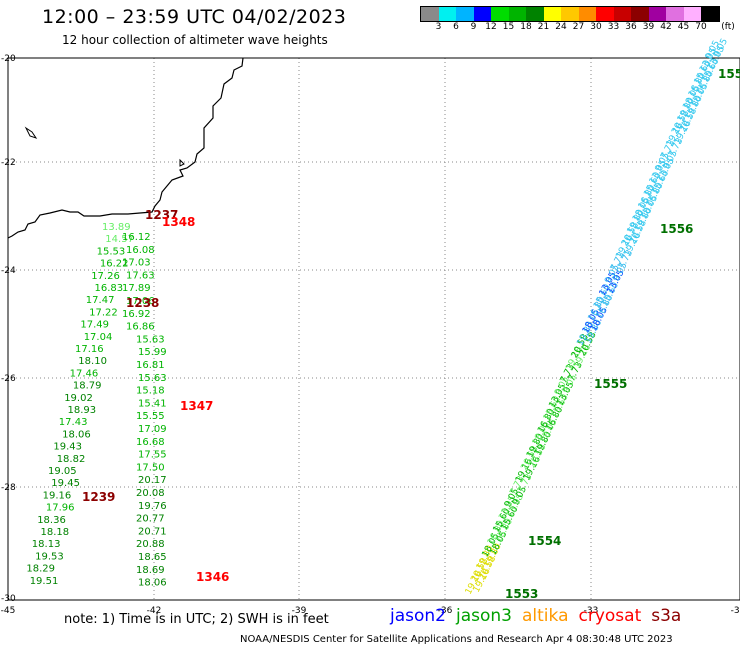  Describe the element at coordinates (57, 495) in the screenshot. I see `swh-value-label: 19.16` at that location.